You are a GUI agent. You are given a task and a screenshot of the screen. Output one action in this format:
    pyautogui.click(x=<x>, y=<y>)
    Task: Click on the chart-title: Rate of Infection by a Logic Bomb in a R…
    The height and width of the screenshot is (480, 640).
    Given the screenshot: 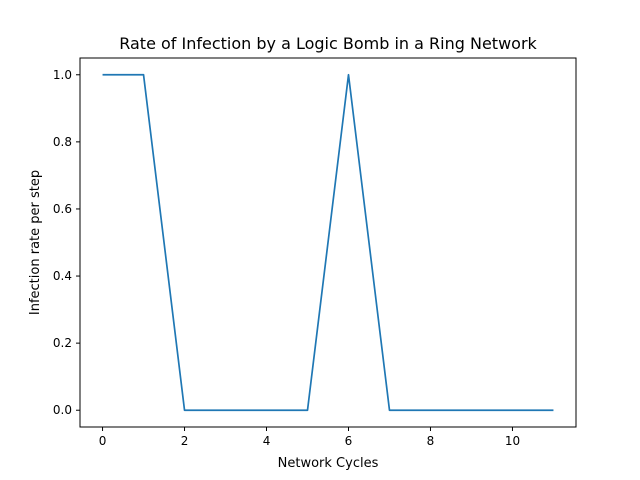 What is the action you would take?
    pyautogui.click(x=328, y=43)
    